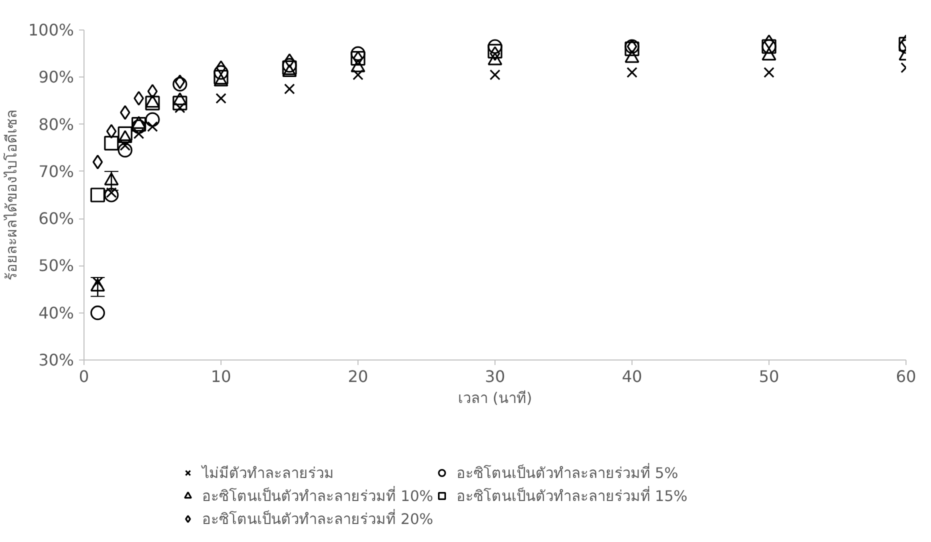 The height and width of the screenshot is (542, 931). Describe the element at coordinates (56, 171) in the screenshot. I see `y-tick-label: 70%` at that location.